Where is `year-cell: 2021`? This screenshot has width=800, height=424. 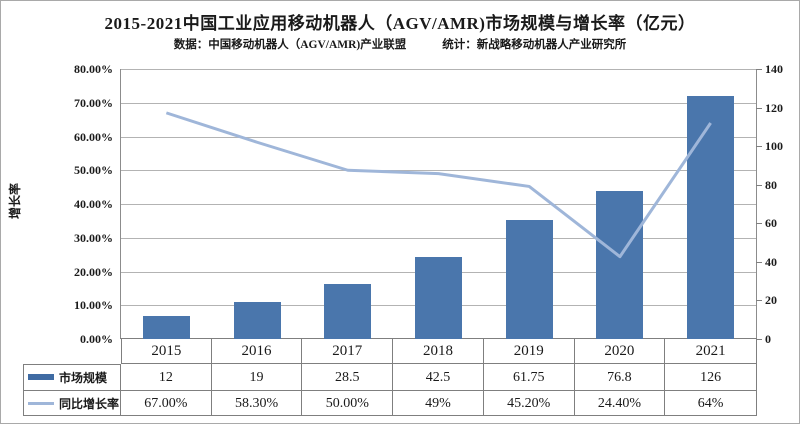
year-cell: 2021 is located at coordinates (711, 351).